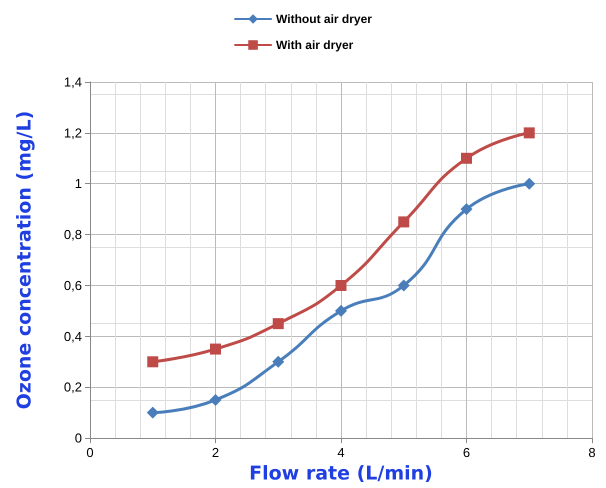  Describe the element at coordinates (341, 473) in the screenshot. I see `x-axis-title: Flow rate (L/min)` at that location.